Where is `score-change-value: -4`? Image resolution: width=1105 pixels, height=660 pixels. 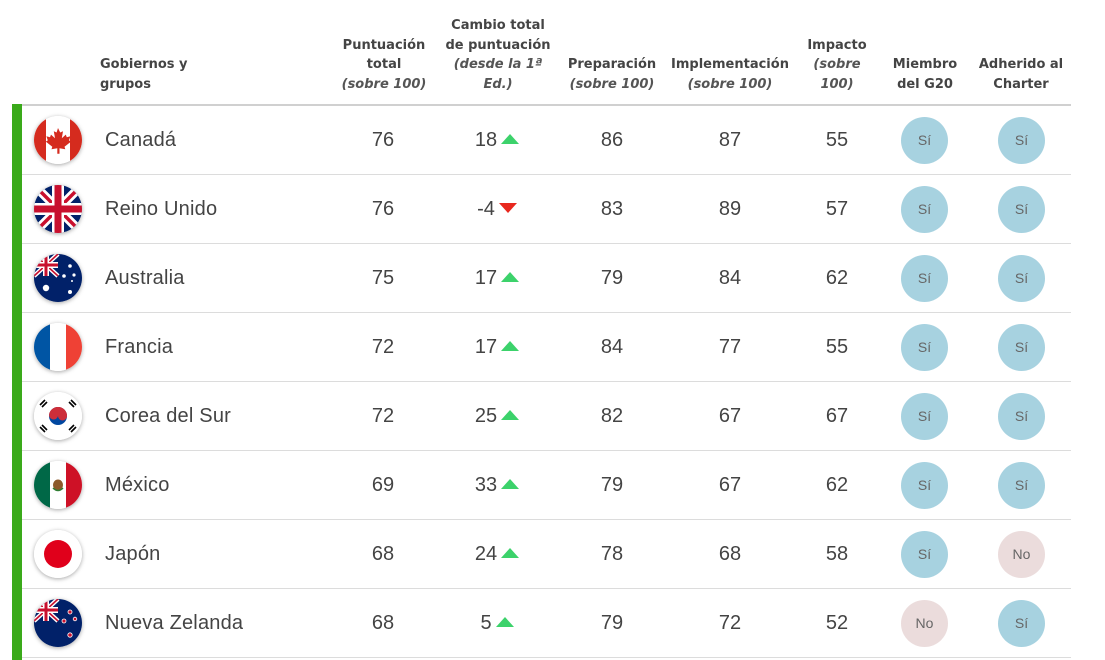
score-change-value: -4 is located at coordinates (486, 209).